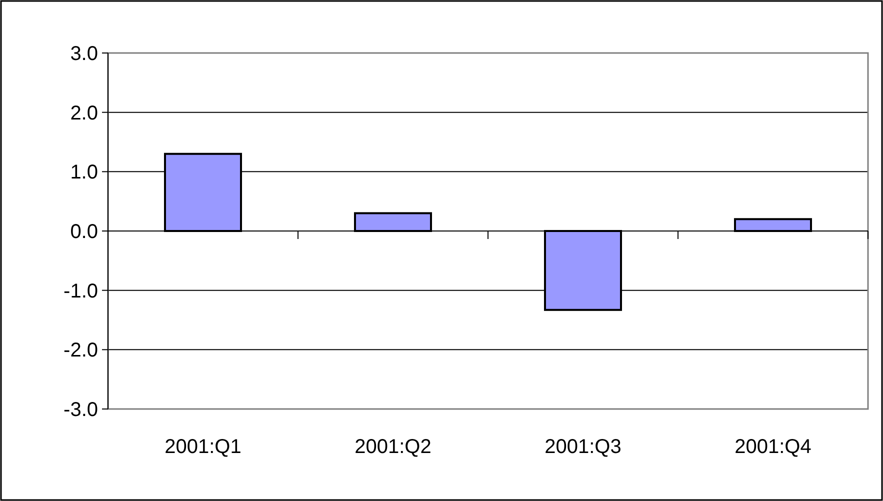 The height and width of the screenshot is (501, 883). Describe the element at coordinates (393, 447) in the screenshot. I see `x-tick-label: 2001:Q2` at that location.